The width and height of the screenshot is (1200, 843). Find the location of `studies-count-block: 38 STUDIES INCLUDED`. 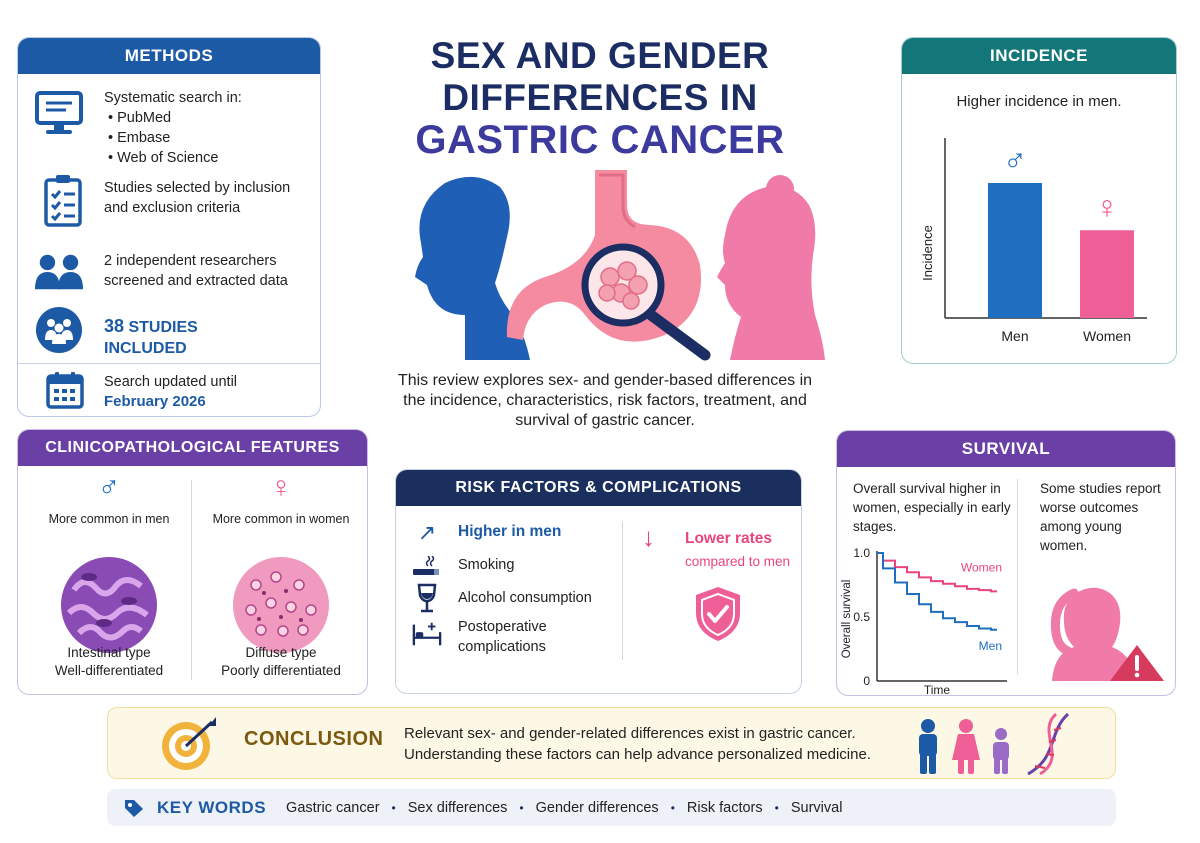

studies-count-block: 38 STUDIES INCLUDED is located at coordinates (151, 337).